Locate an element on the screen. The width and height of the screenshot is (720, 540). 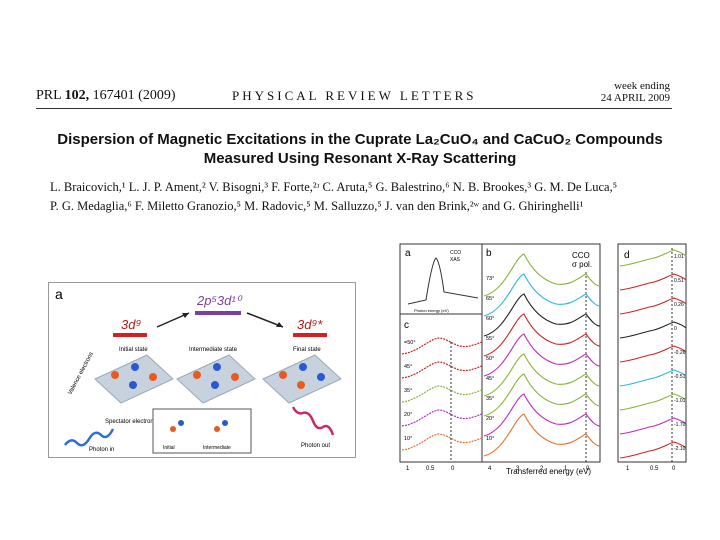
xas-label-line2: XAS is located at coordinates (455, 260).